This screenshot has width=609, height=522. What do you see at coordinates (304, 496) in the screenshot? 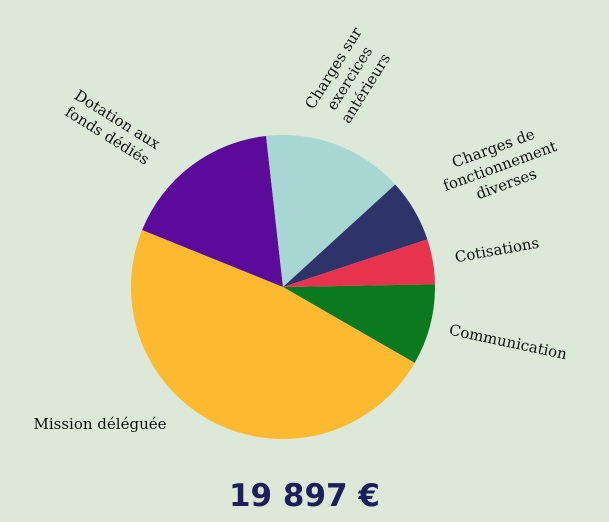
I see `total: 19 897 €` at bounding box center [304, 496].